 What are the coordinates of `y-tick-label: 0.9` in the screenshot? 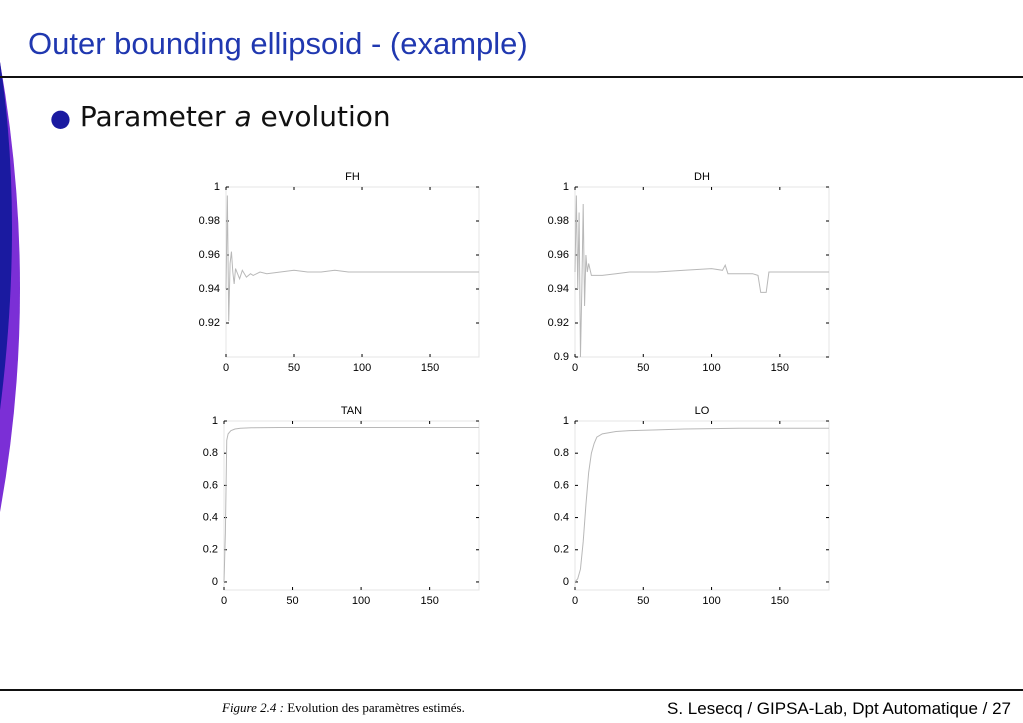 It's located at (561, 357).